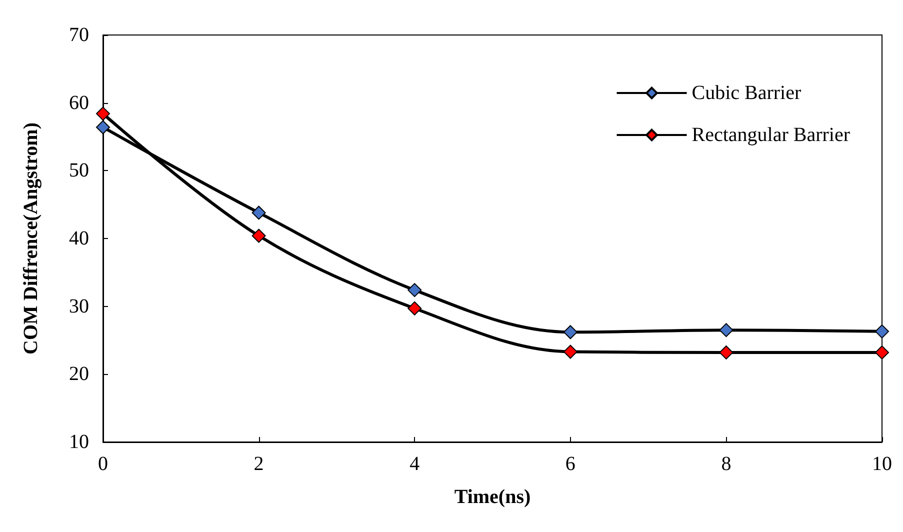 The width and height of the screenshot is (903, 532). Describe the element at coordinates (747, 93) in the screenshot. I see `legend-label: Cubic Barrier` at that location.